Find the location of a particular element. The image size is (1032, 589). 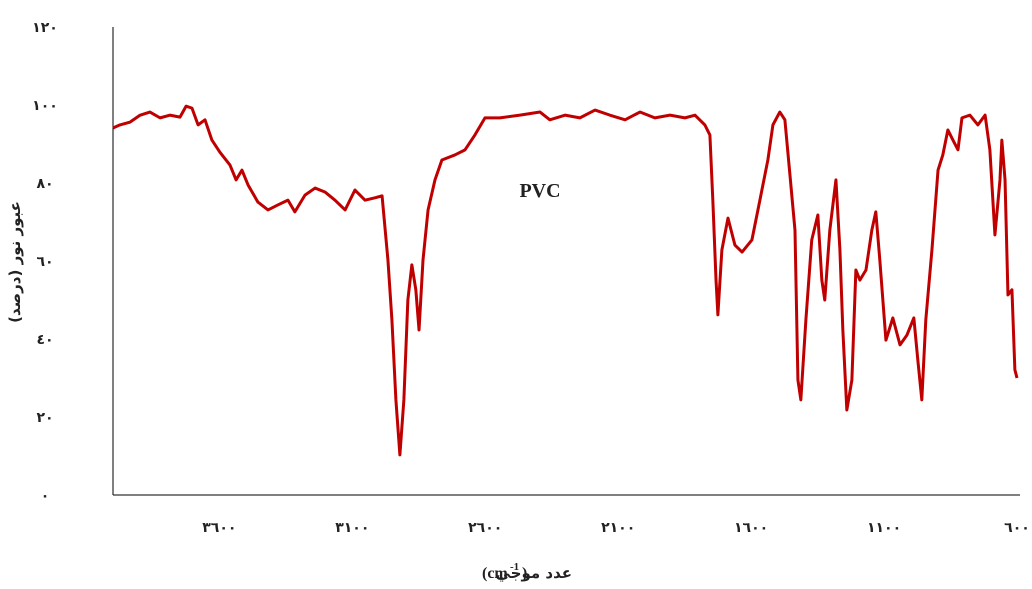

y-tick-label: ٤٠ is located at coordinates (44, 340).